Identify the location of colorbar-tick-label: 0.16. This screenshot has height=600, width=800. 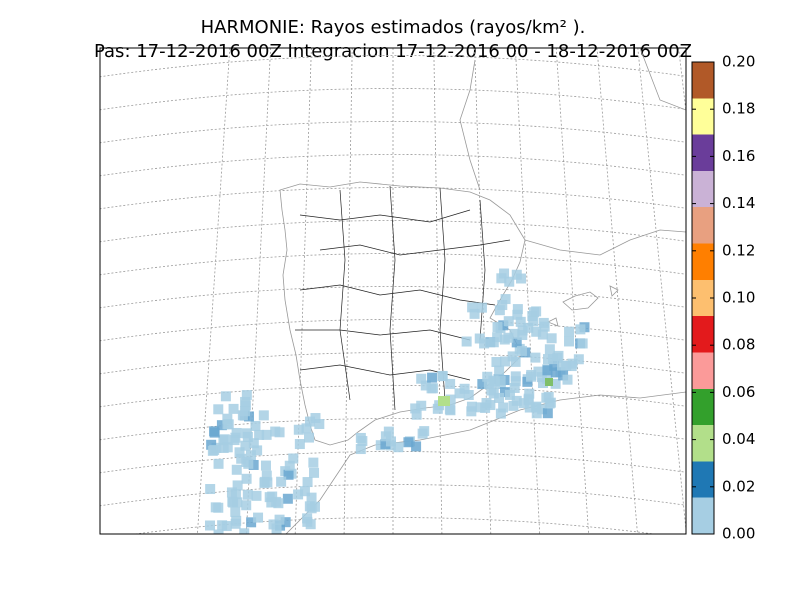
(738, 156).